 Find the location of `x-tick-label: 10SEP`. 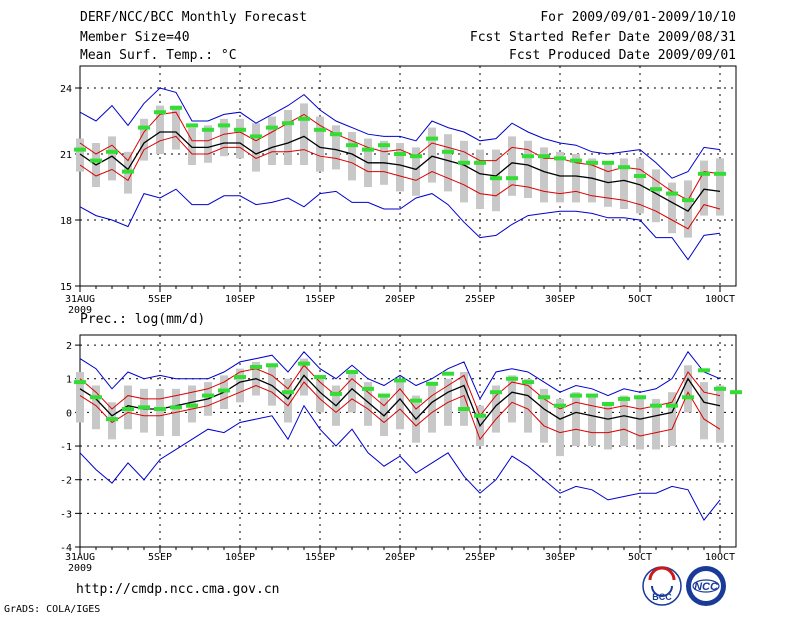

x-tick-label: 10SEP is located at coordinates (240, 557).